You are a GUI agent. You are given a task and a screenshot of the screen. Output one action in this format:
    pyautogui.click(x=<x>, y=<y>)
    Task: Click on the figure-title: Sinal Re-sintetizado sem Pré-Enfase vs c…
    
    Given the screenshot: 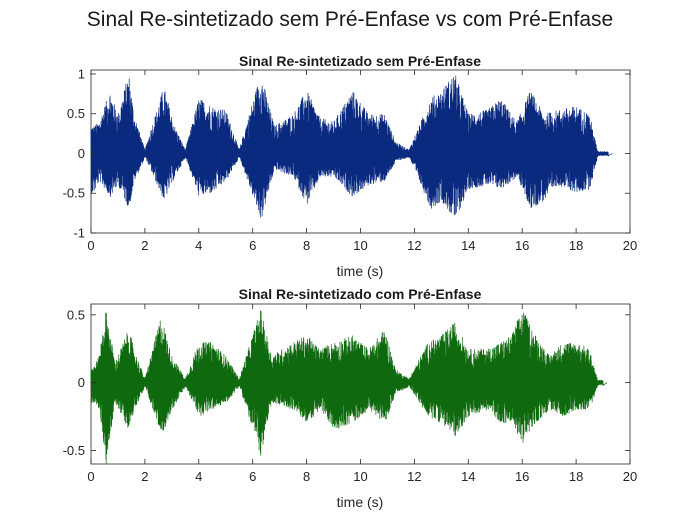 What is the action you would take?
    pyautogui.click(x=350, y=19)
    